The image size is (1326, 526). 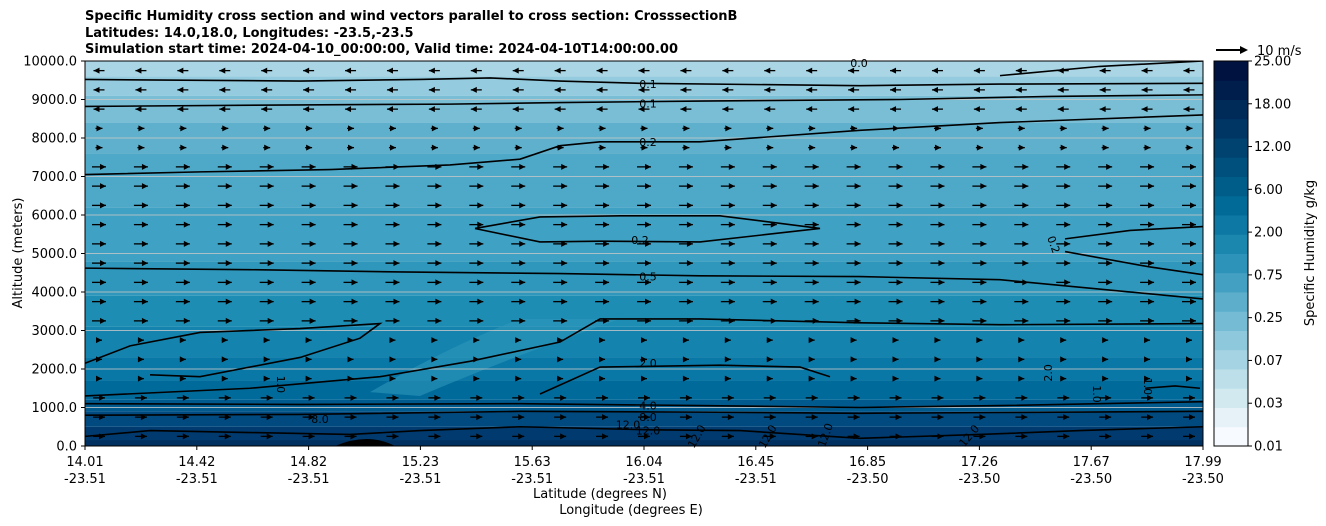 I want to click on x-tick-label-lon: -23.50, so click(x=868, y=479).